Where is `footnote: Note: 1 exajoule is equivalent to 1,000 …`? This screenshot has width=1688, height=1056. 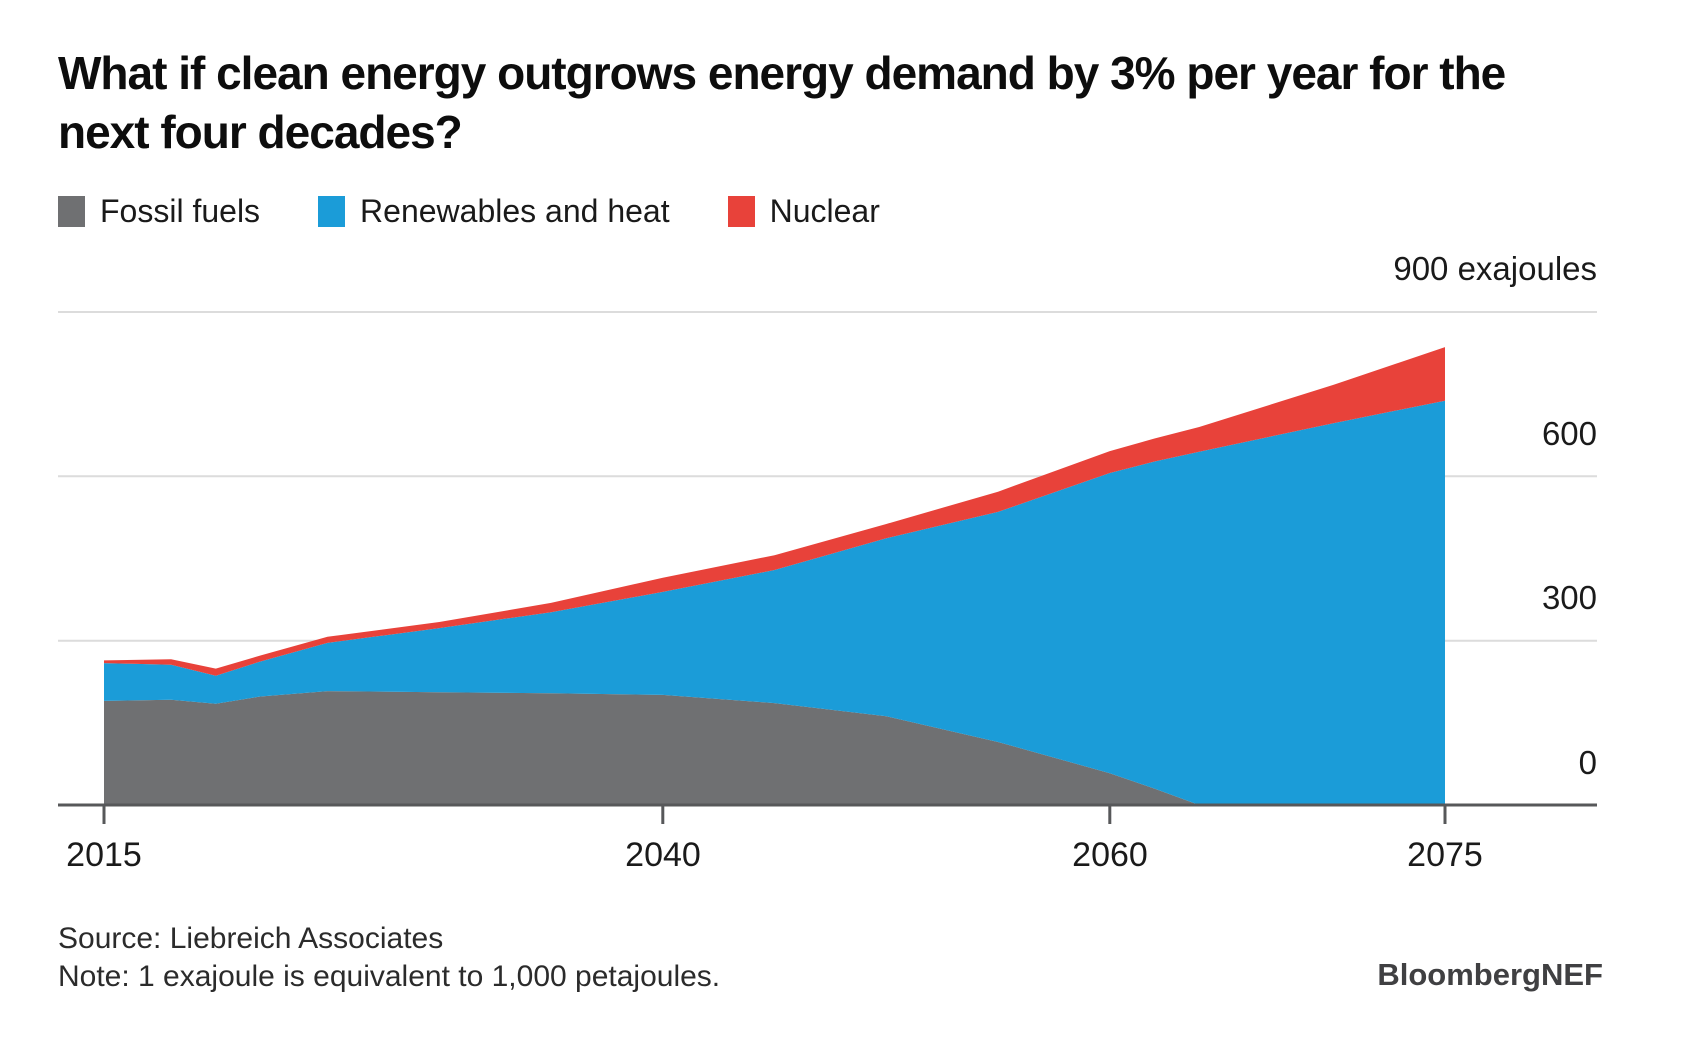 footnote: Note: 1 exajoule is equivalent to 1,000 … is located at coordinates (389, 976).